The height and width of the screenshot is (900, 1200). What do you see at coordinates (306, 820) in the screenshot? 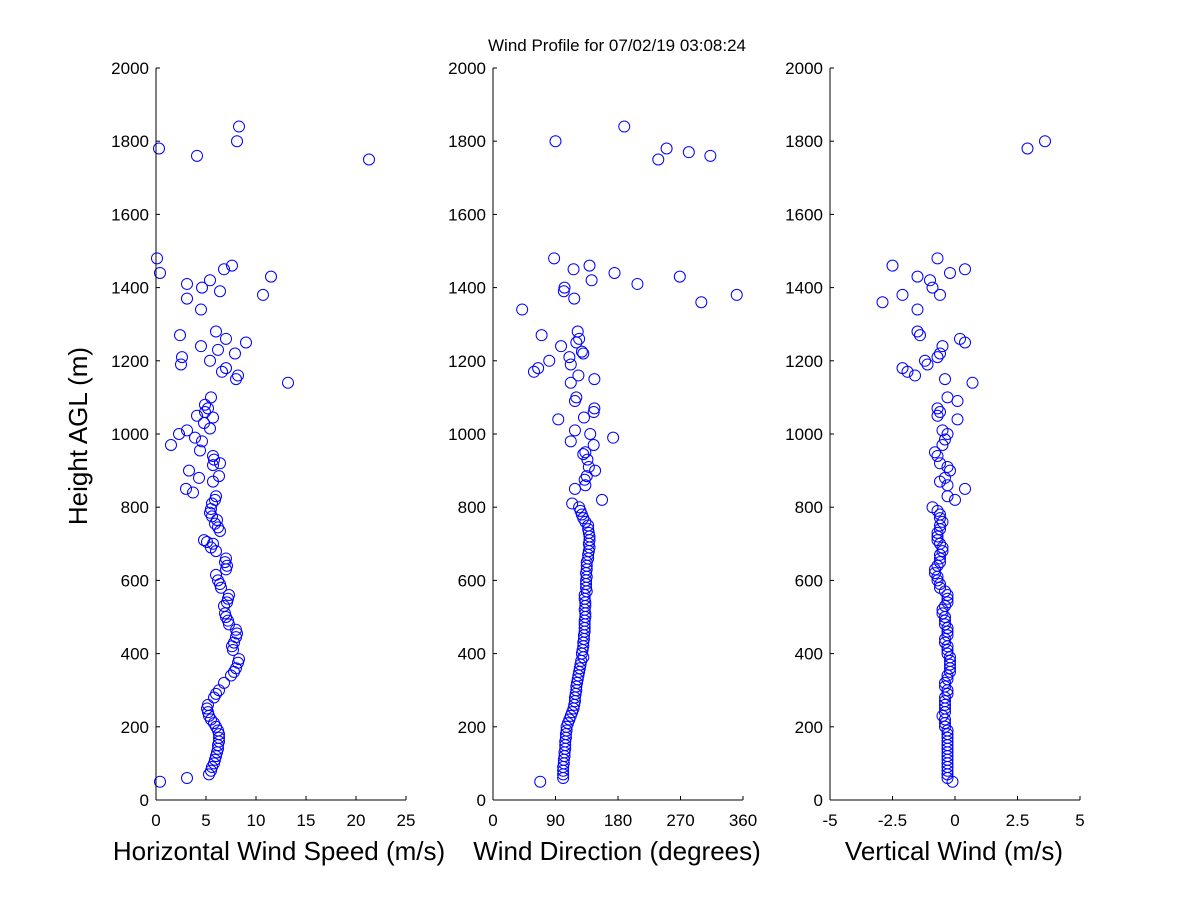
I see `x-tick-label-horizontal-speed: 15` at bounding box center [306, 820].